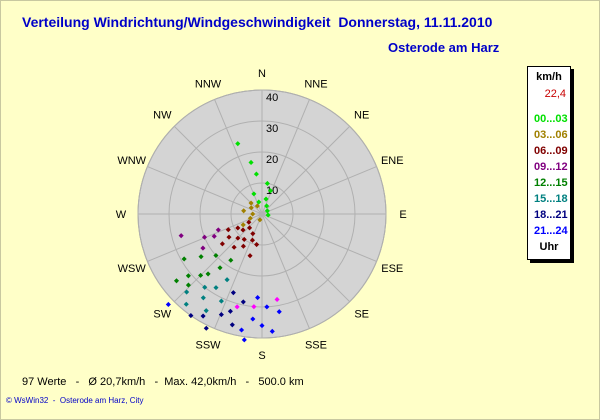 This screenshot has width=600, height=420. I want to click on legend-entry: 15...18, so click(551, 199).